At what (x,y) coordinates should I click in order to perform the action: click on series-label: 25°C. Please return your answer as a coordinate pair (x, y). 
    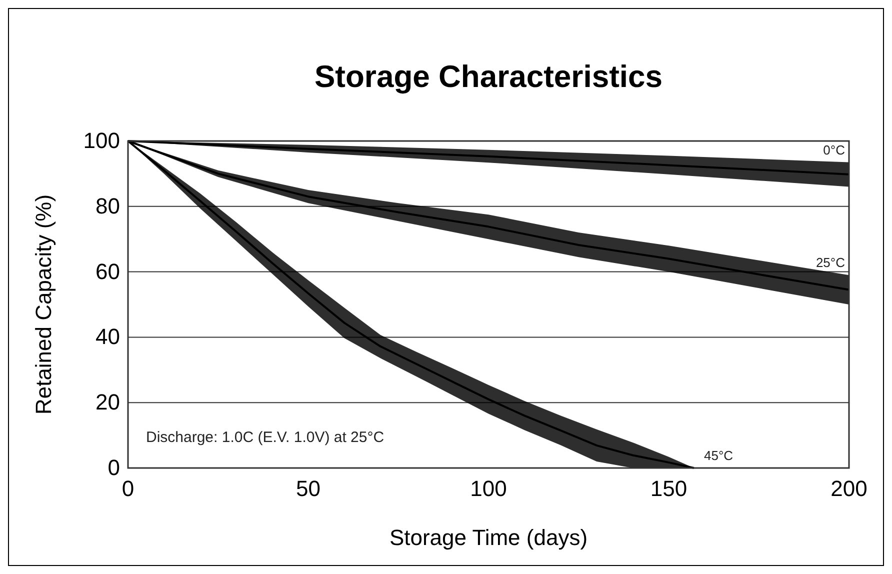
    Looking at the image, I should click on (830, 262).